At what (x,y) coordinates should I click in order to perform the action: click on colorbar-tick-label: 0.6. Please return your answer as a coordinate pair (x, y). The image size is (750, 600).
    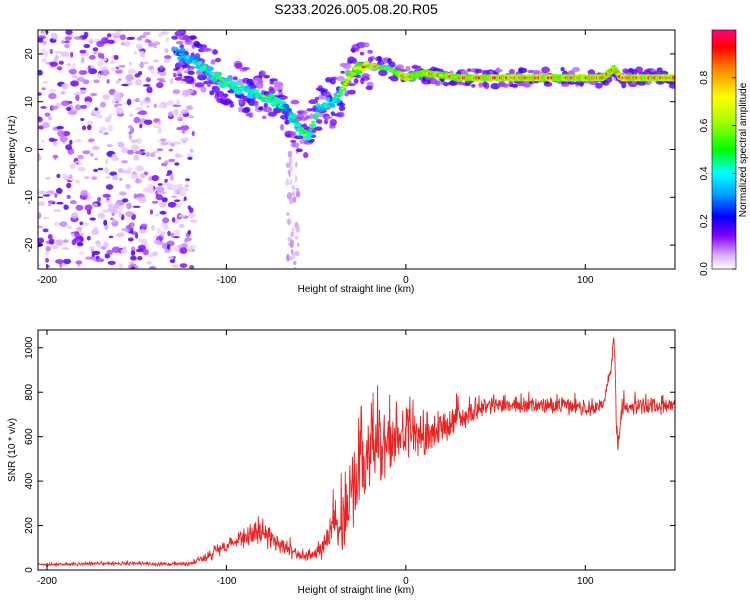
    Looking at the image, I should click on (704, 125).